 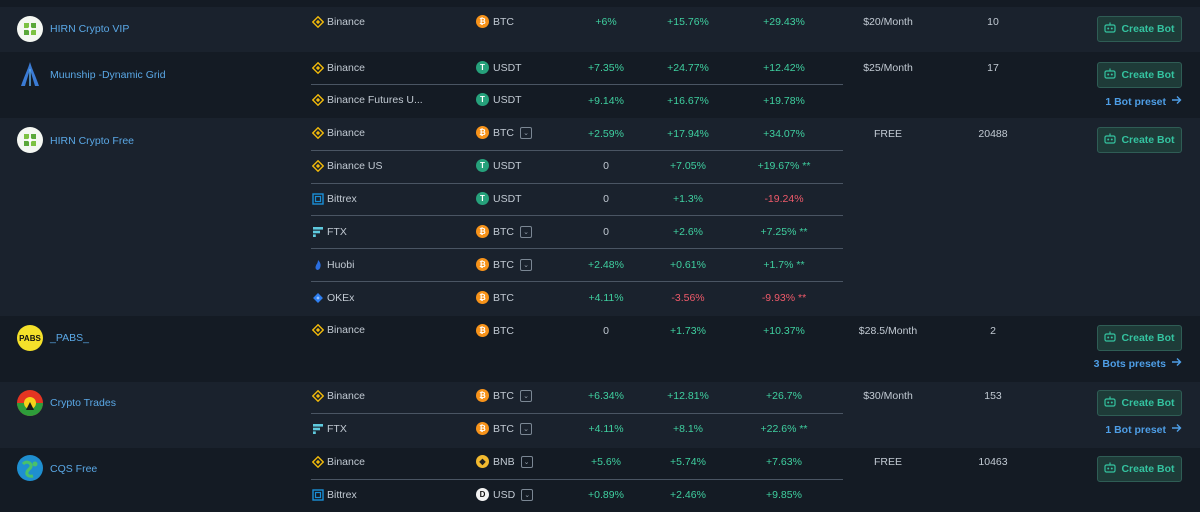 I want to click on coin-select: ◆ BNB ⌄, so click(x=504, y=461).